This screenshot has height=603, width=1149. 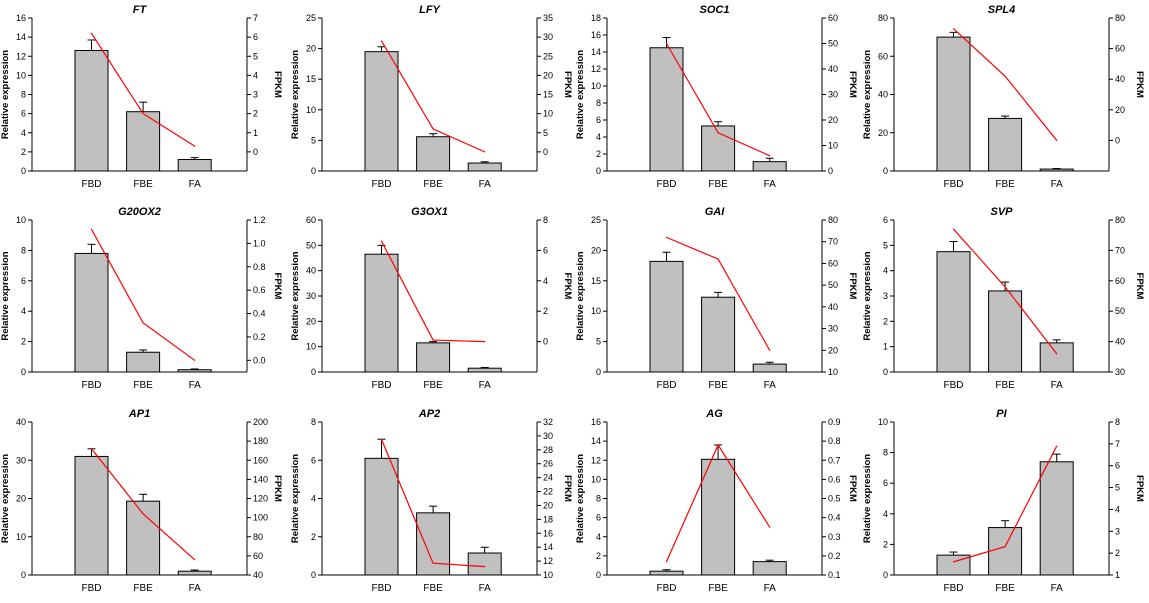 What do you see at coordinates (140, 10) in the screenshot?
I see `panel-title: FT` at bounding box center [140, 10].